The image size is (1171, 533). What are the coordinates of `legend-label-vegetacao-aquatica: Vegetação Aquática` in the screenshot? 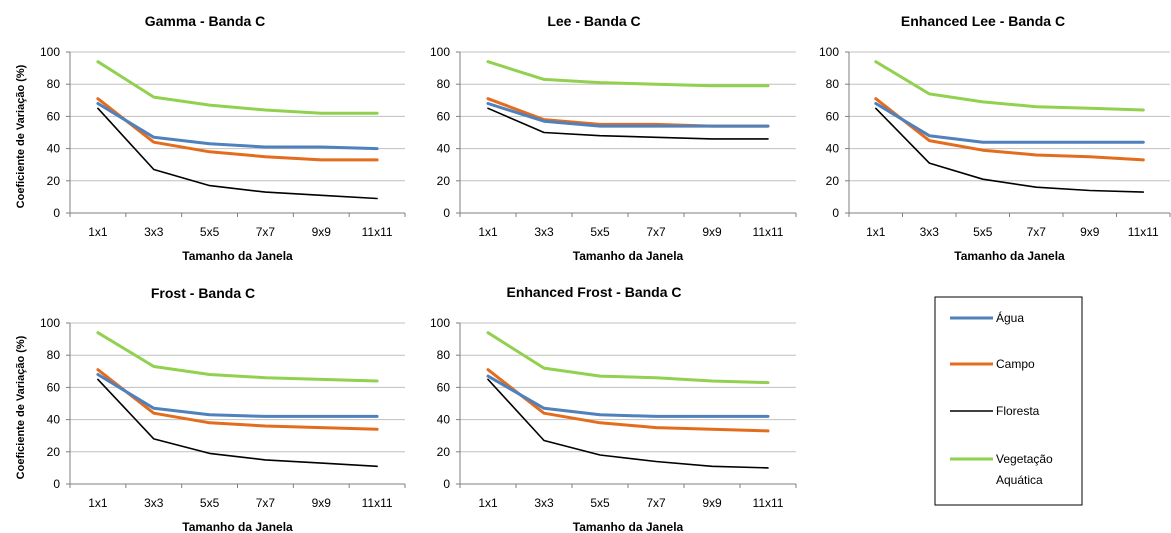 It's located at (1024, 469).